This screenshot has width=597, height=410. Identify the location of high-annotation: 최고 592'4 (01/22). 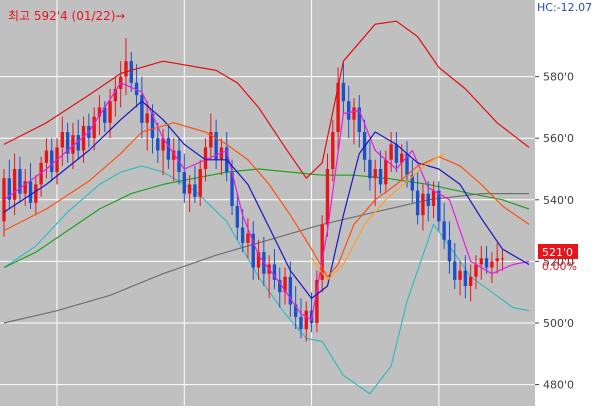
(62, 16).